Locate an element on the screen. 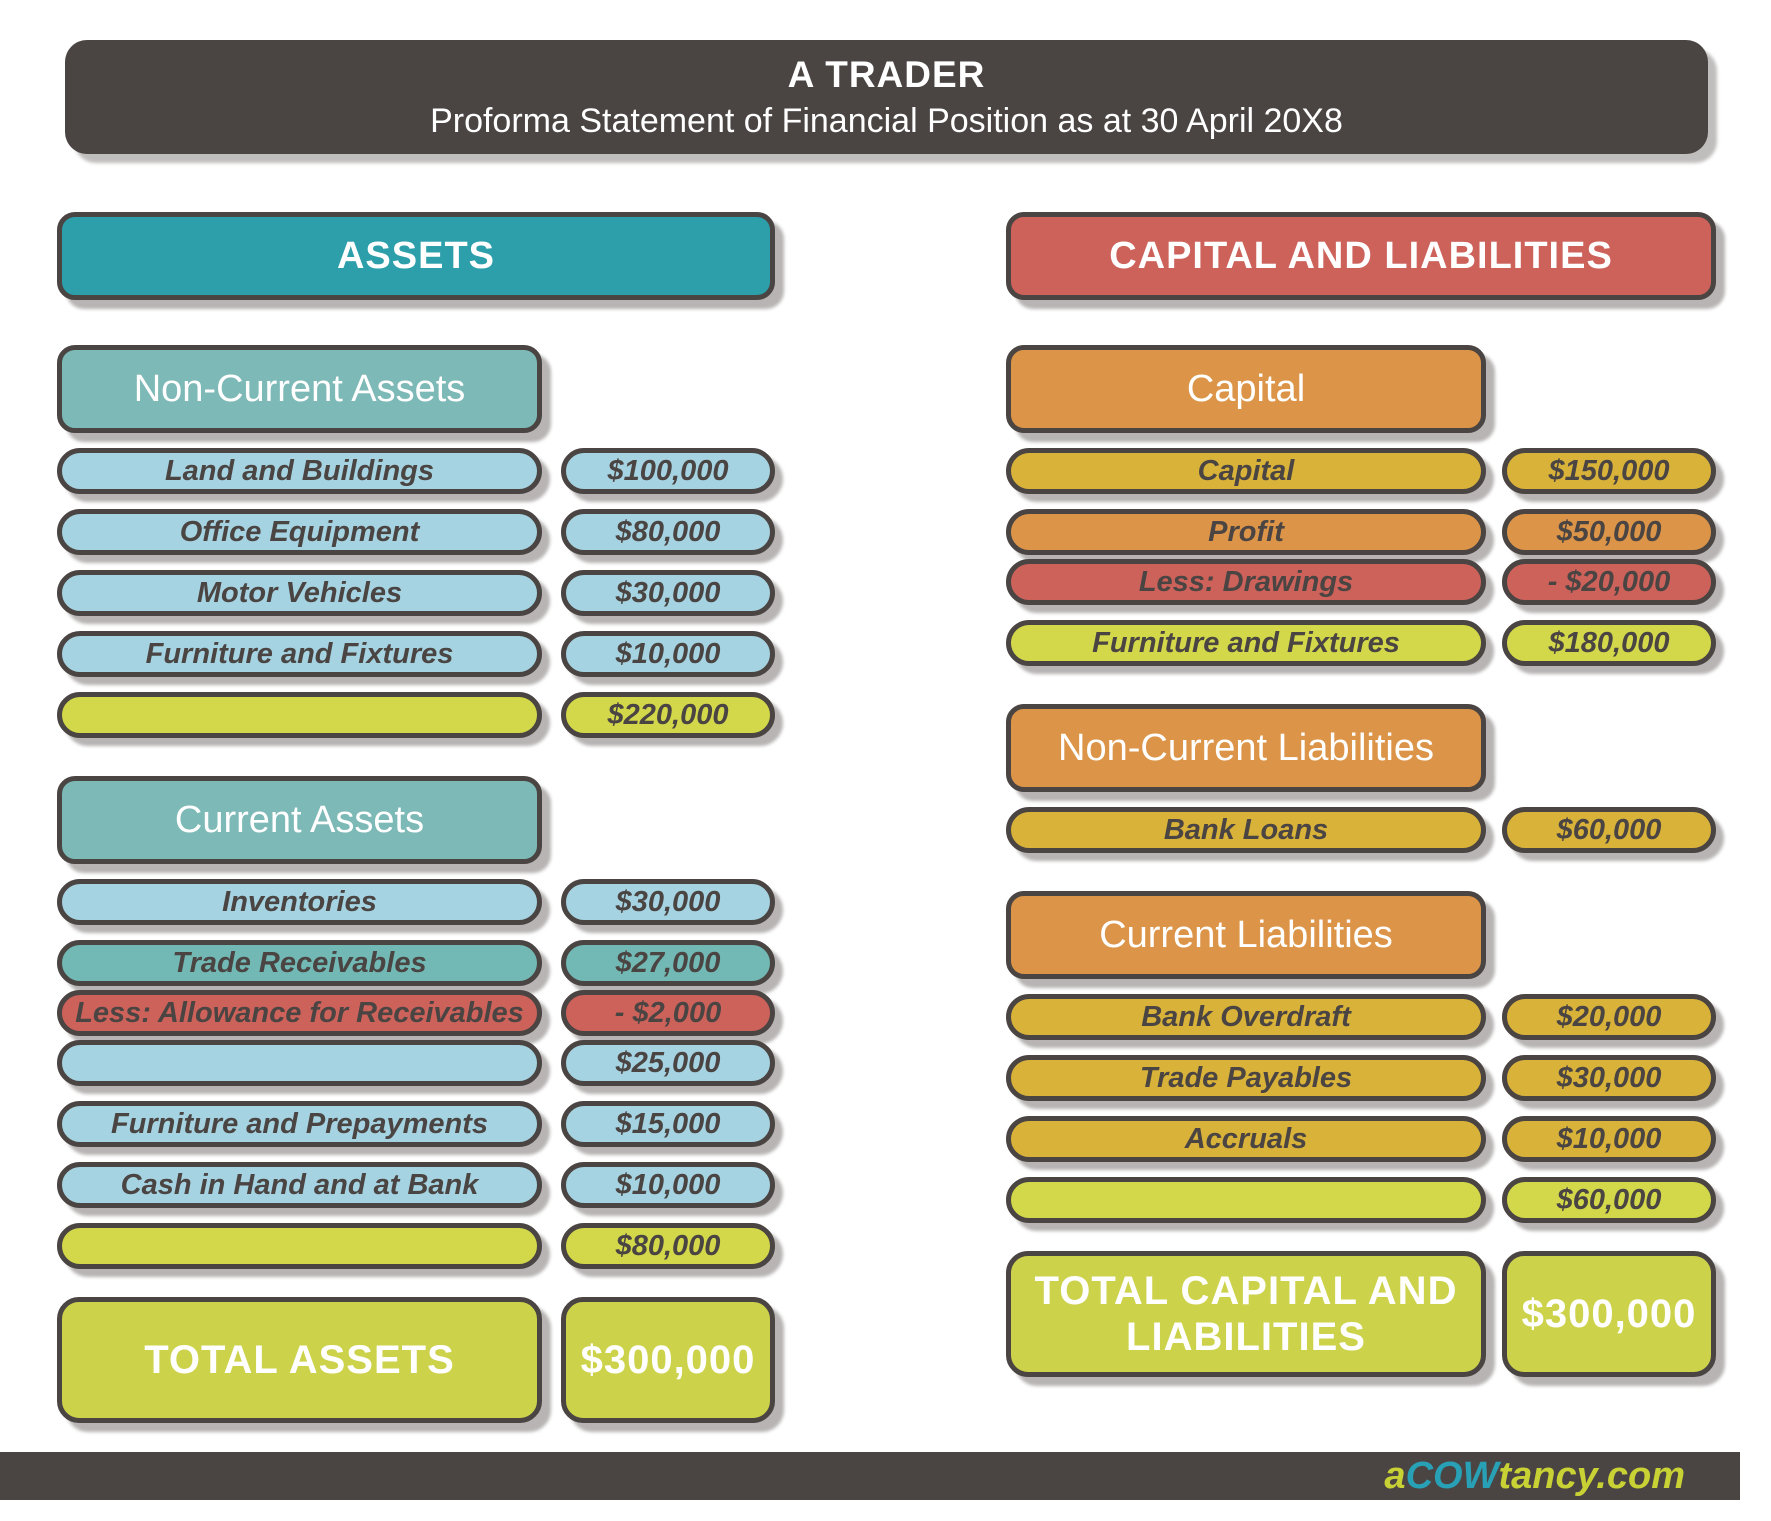  acowtancy-logo: aCOWtancy.com is located at coordinates (1534, 1476).